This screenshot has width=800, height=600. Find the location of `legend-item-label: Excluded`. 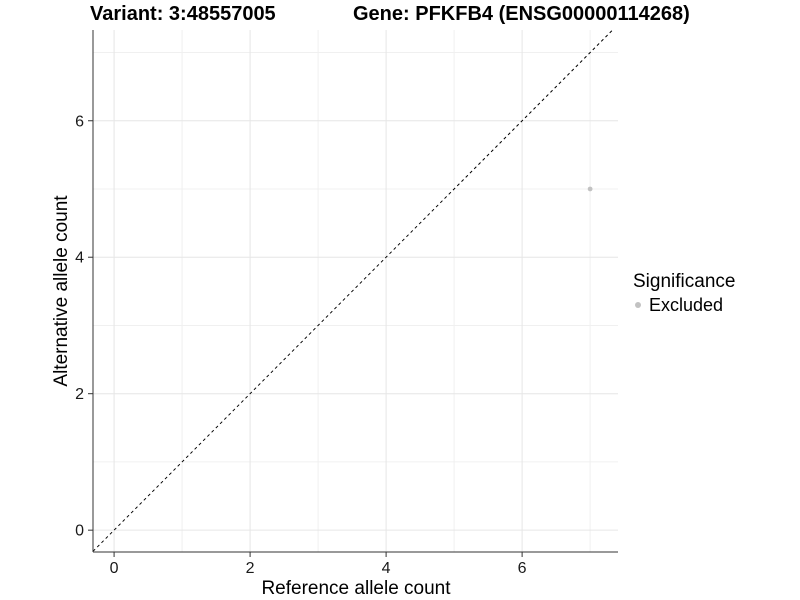

legend-item-label: Excluded is located at coordinates (686, 305).